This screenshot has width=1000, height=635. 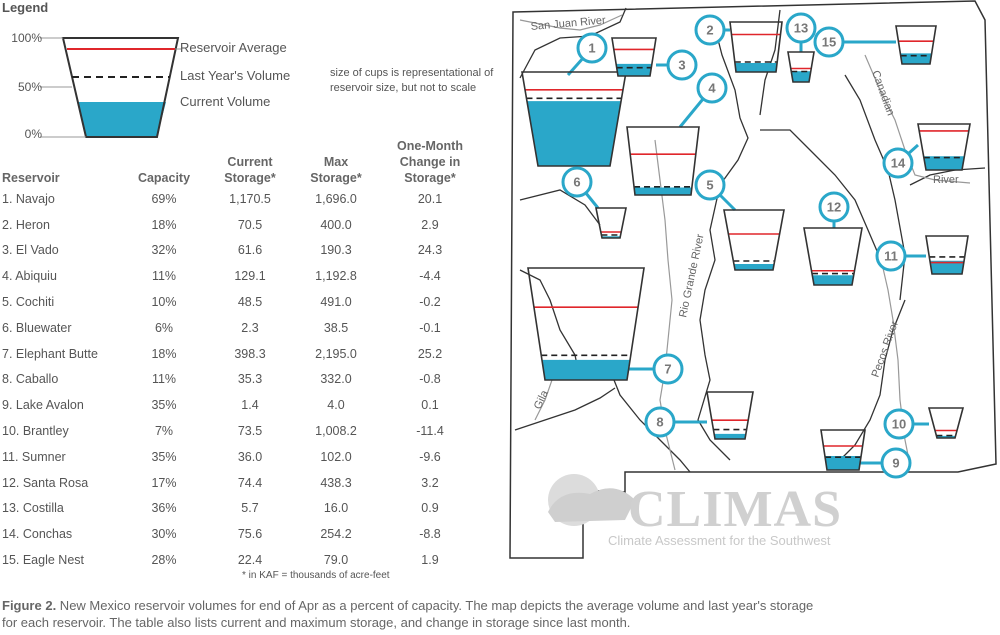 I want to click on badge-number-3: 3, so click(x=681, y=65).